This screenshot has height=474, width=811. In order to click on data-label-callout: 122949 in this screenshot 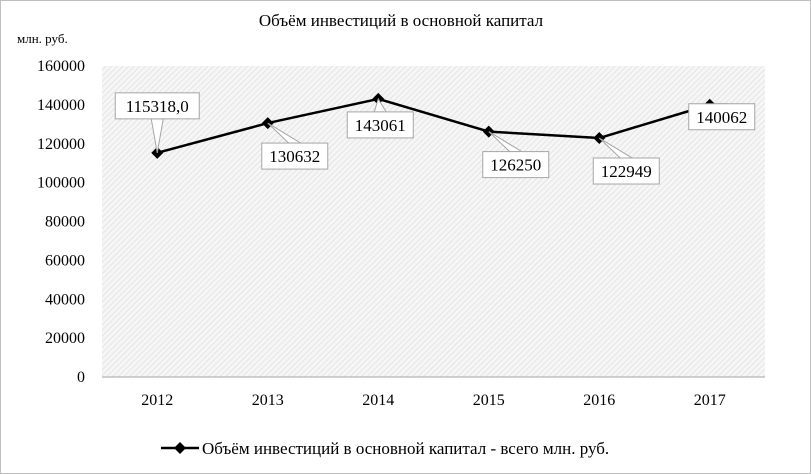, I will do `click(626, 161)`.